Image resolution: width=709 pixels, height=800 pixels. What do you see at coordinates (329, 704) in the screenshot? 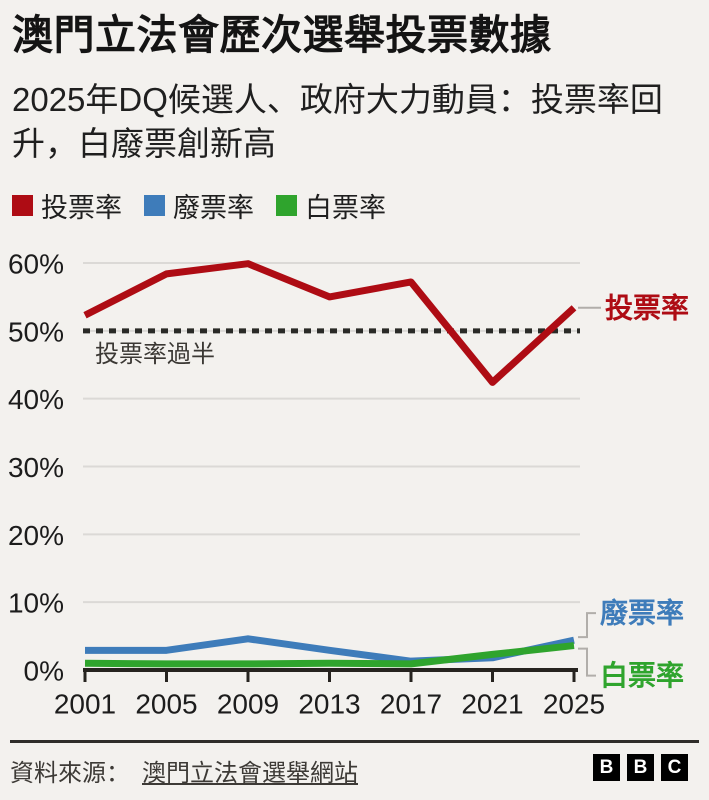
I see `x-axis-tick-label: 2013` at bounding box center [329, 704].